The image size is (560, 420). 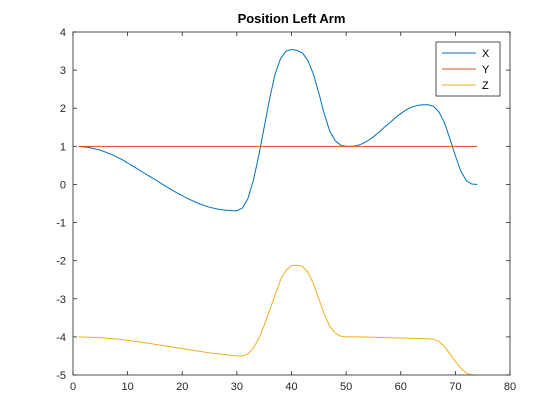 I want to click on y-tick-label: -5, so click(x=61, y=376).